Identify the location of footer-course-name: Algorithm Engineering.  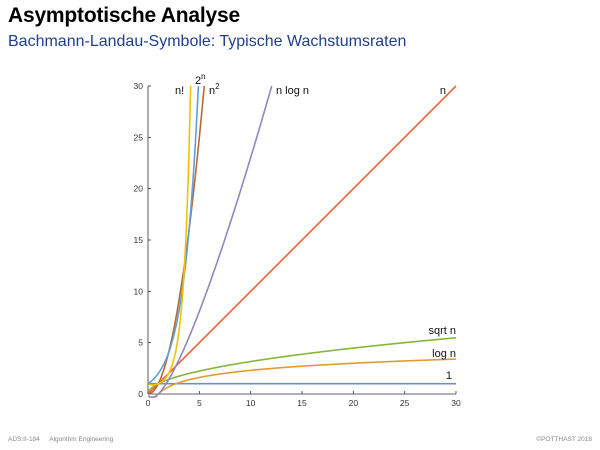
(81, 439).